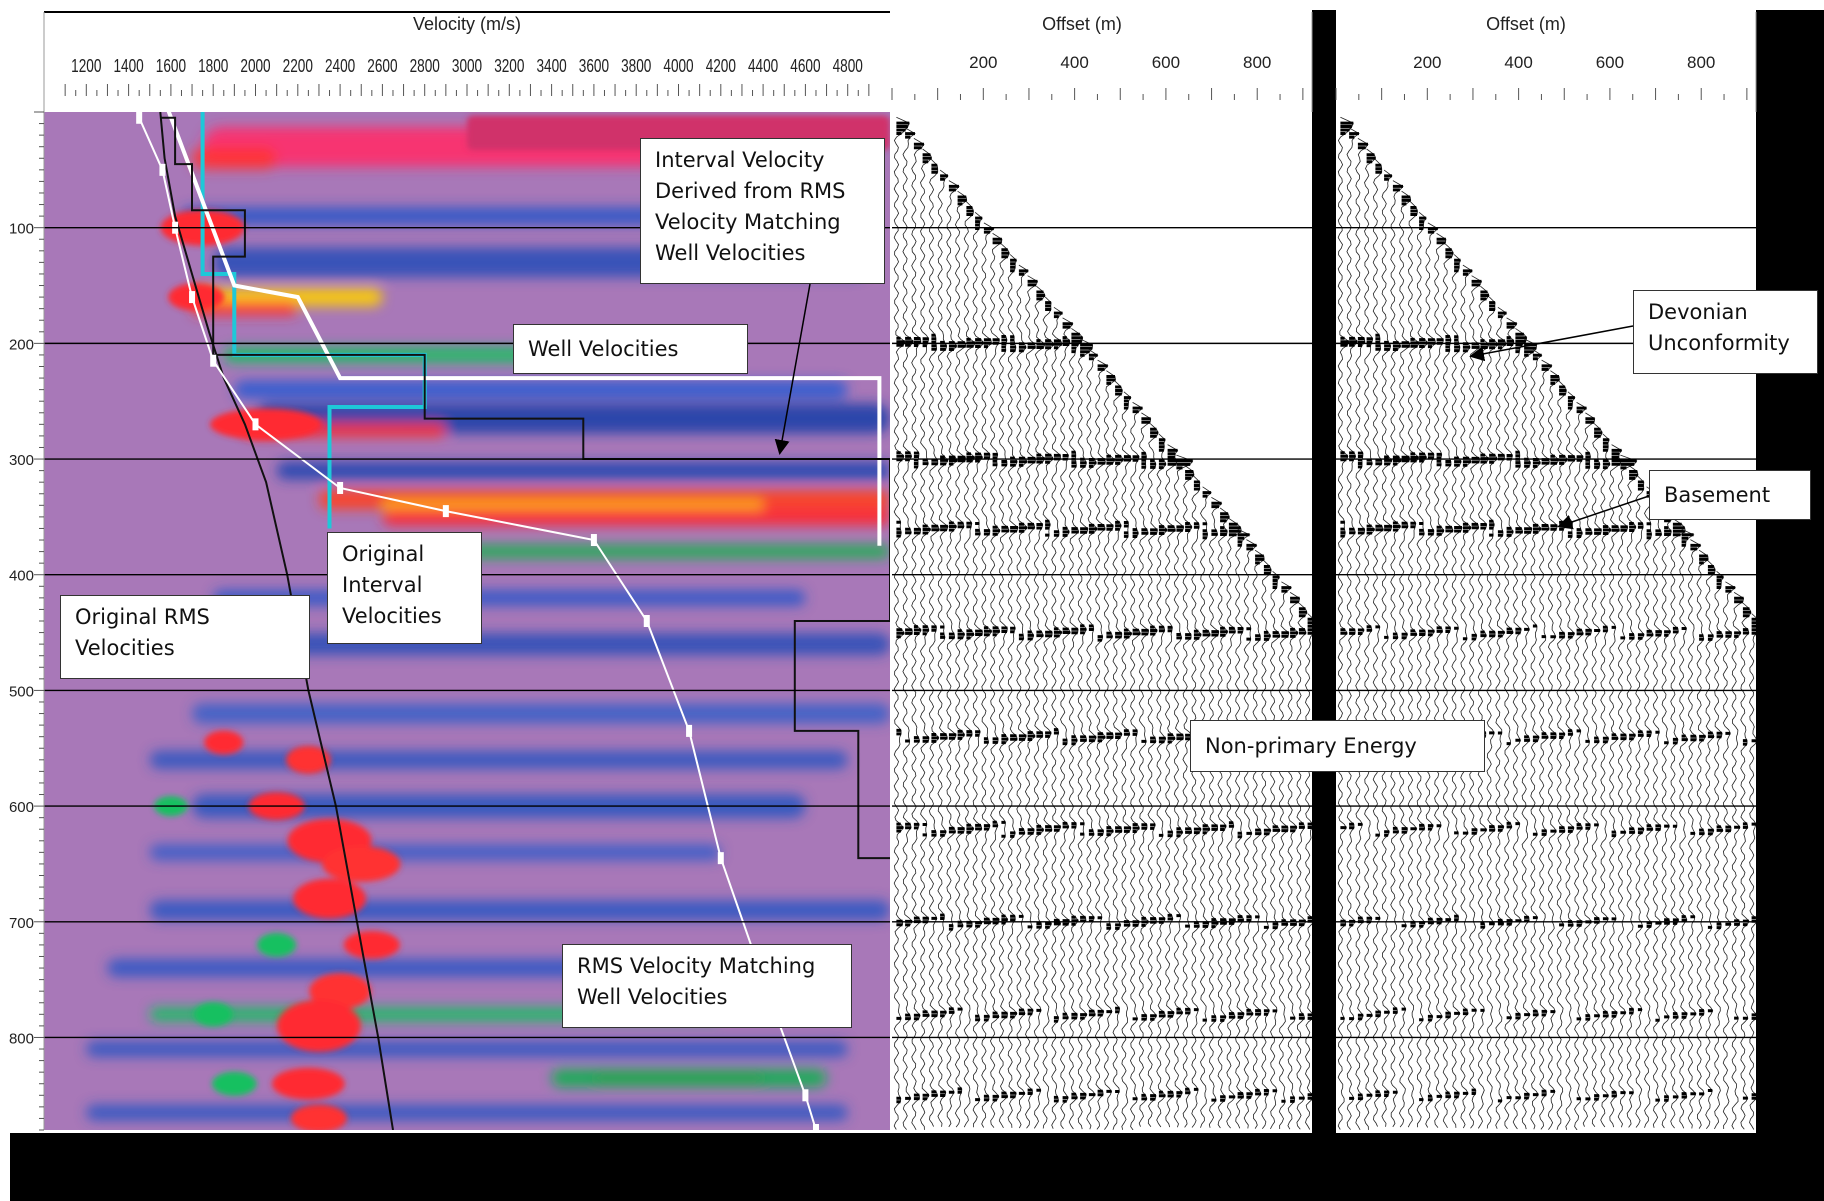  I want to click on velocity-tick-label-4800: 4800, so click(848, 66).